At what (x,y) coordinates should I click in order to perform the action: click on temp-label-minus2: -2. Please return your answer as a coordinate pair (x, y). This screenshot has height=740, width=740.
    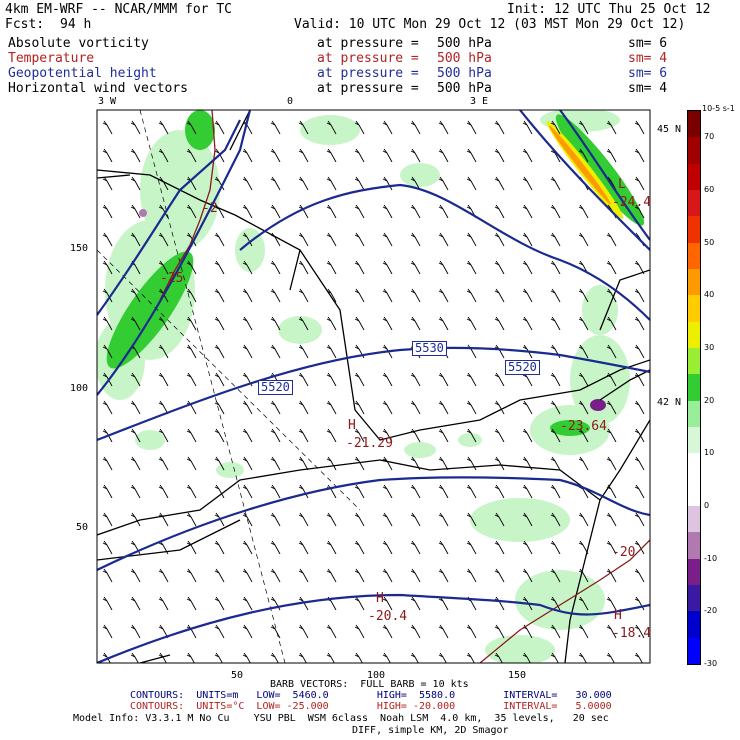
    Looking at the image, I should click on (210, 208).